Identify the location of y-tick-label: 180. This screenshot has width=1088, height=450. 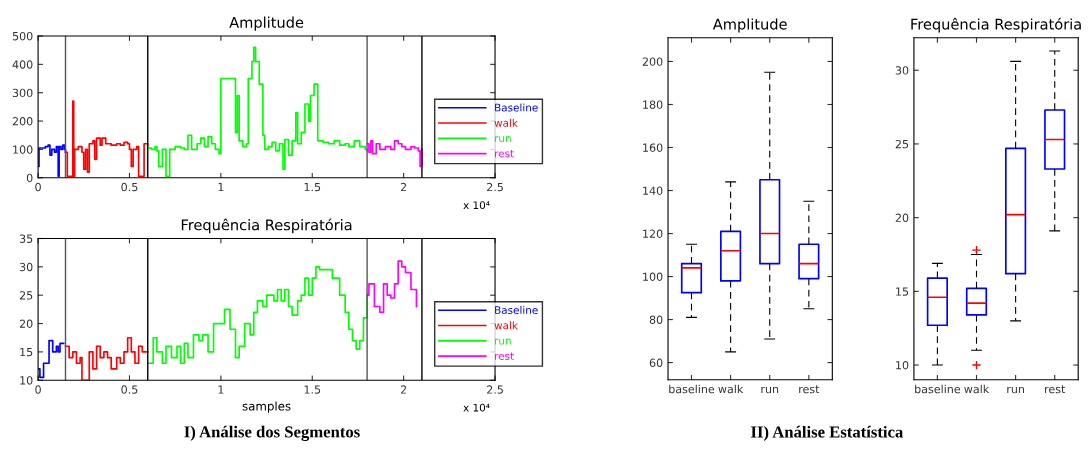
(653, 104).